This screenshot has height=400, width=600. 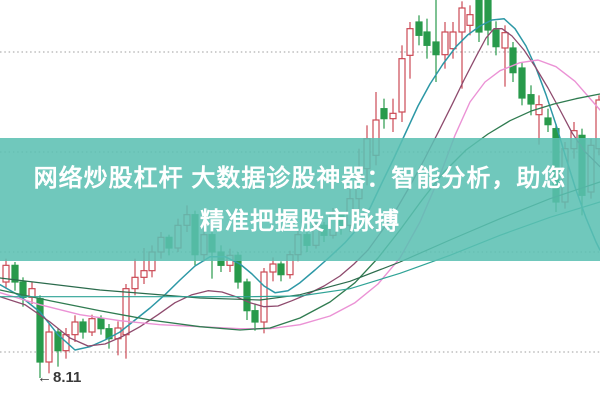 I want to click on low-price-value: 8.11, so click(x=67, y=377).